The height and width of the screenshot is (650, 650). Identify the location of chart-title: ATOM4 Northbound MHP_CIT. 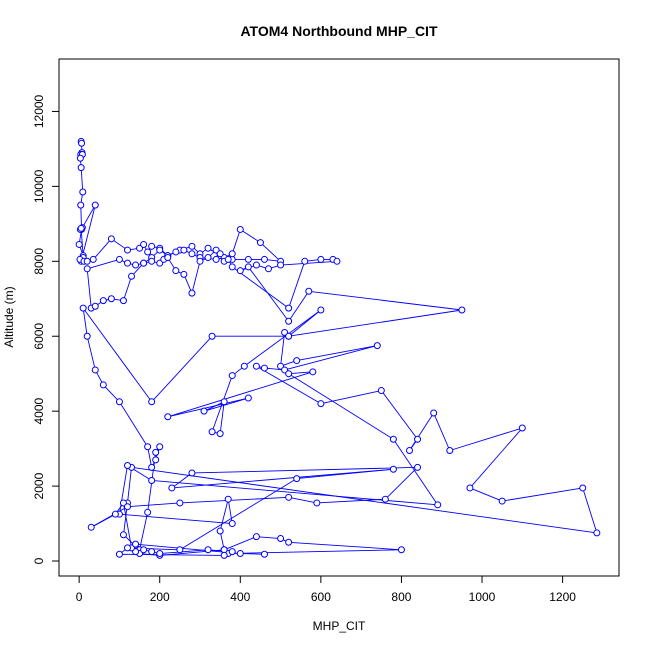
(338, 31).